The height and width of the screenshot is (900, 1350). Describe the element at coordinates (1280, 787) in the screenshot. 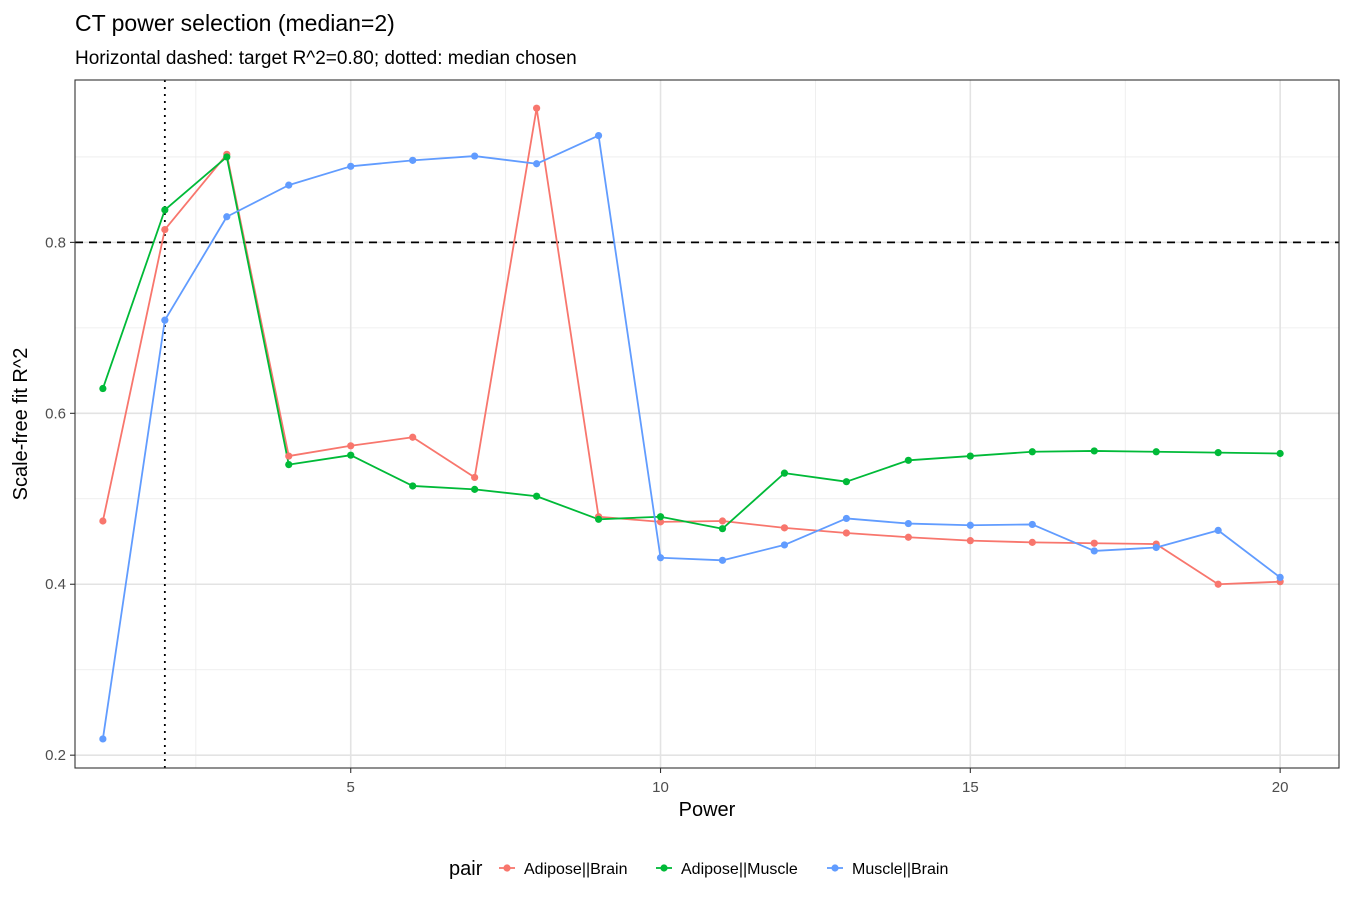

I see `x-tick-label: 20` at that location.